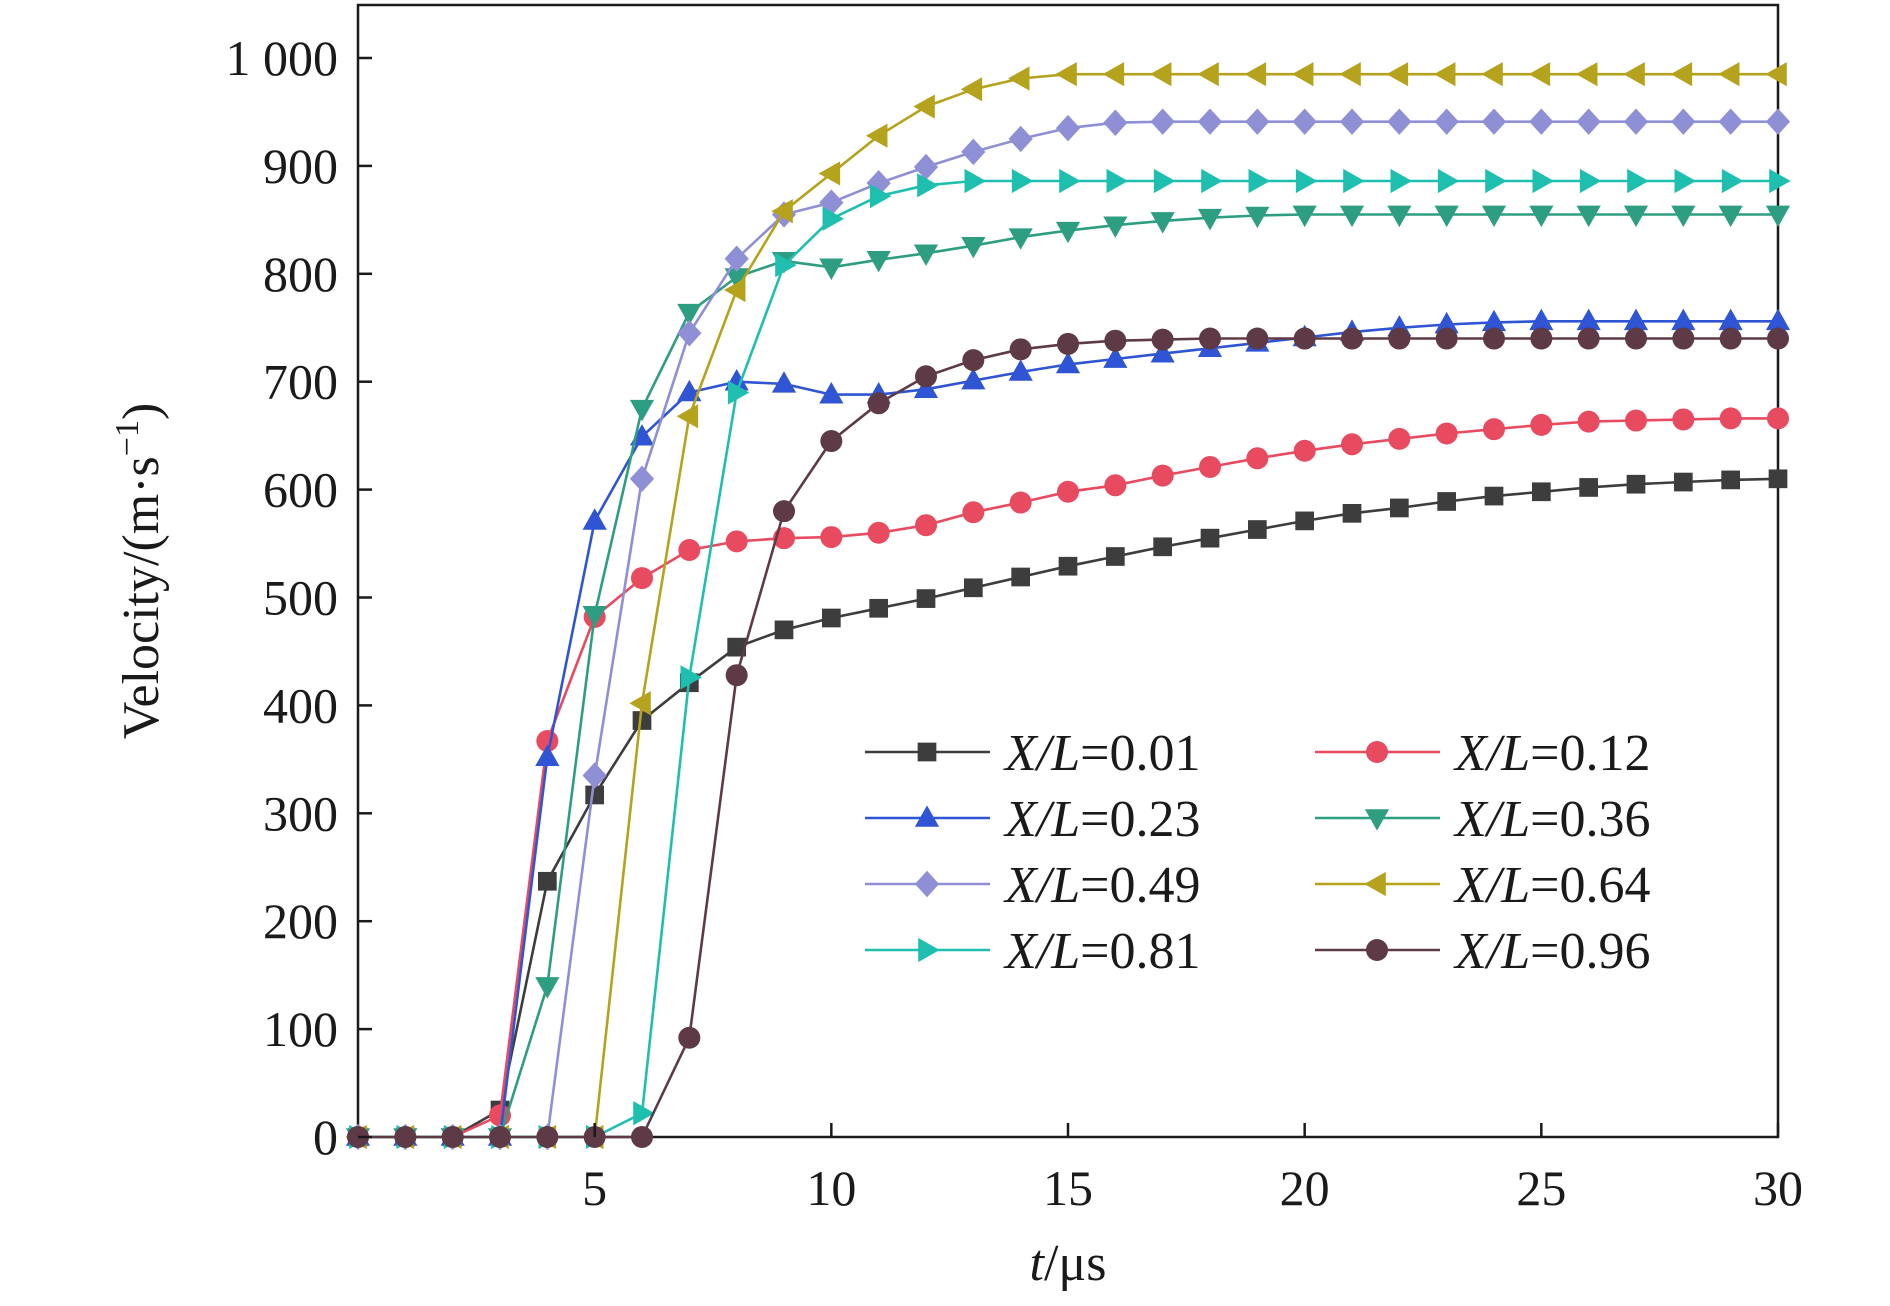  What do you see at coordinates (1101, 951) in the screenshot?
I see `legend-label: X/L=0.81` at bounding box center [1101, 951].